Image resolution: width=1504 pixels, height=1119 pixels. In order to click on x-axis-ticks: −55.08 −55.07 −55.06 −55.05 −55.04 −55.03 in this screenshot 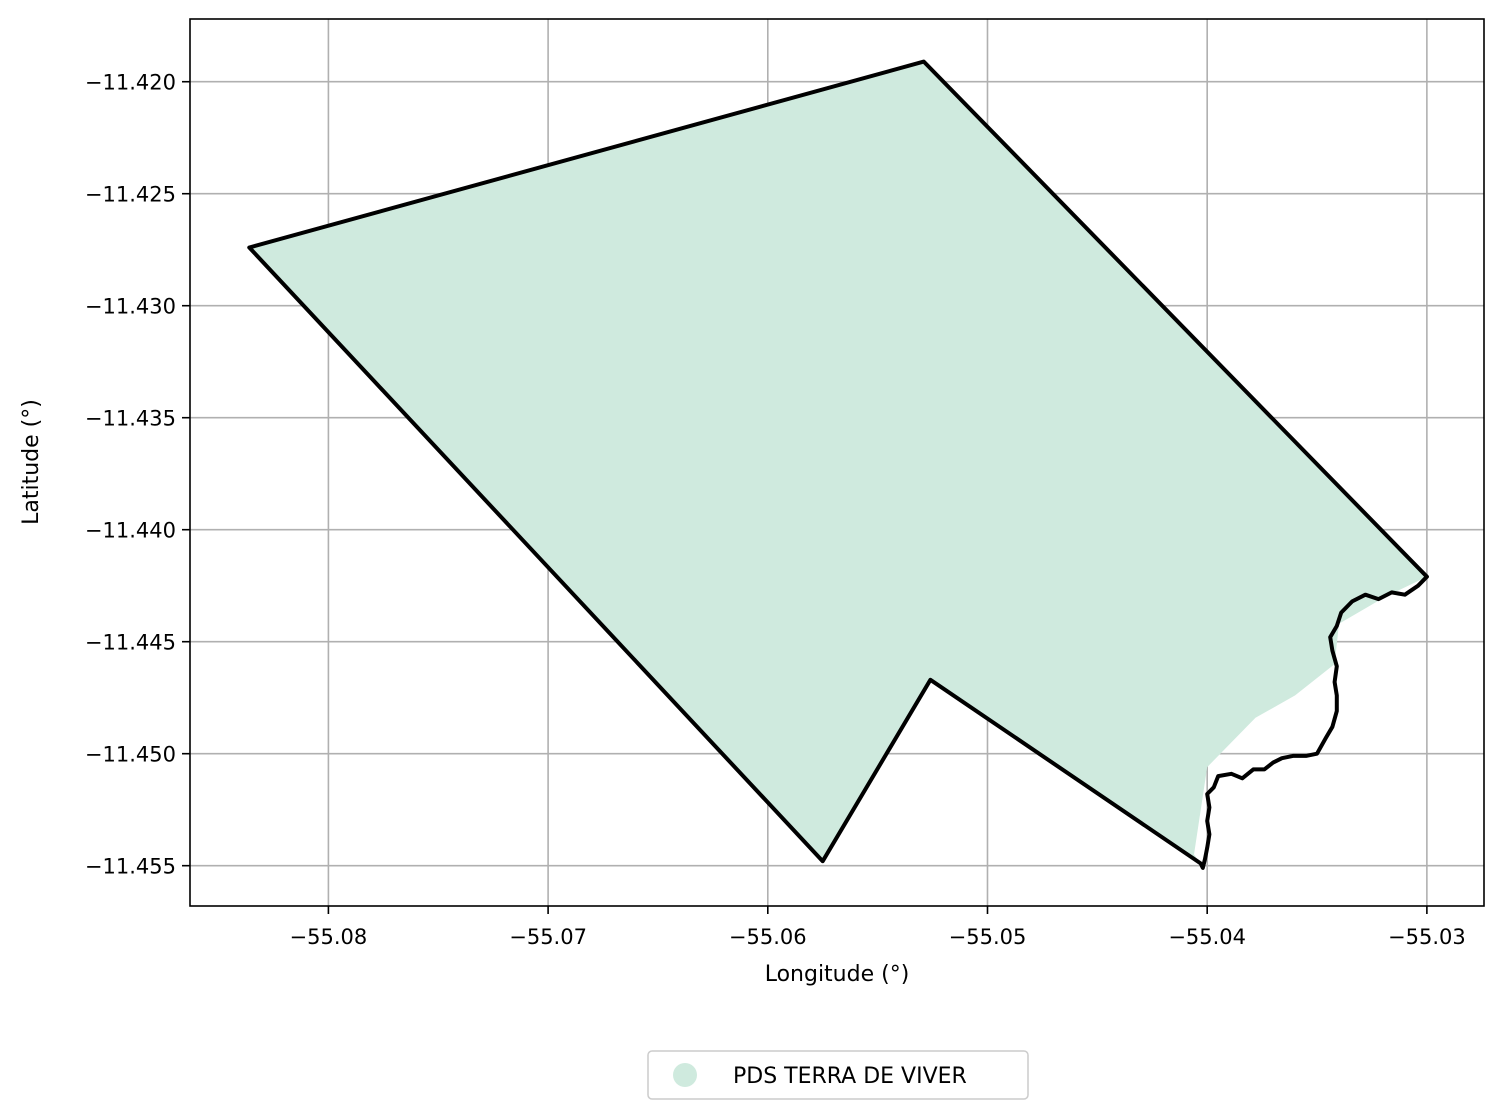, I will do `click(878, 927)`.